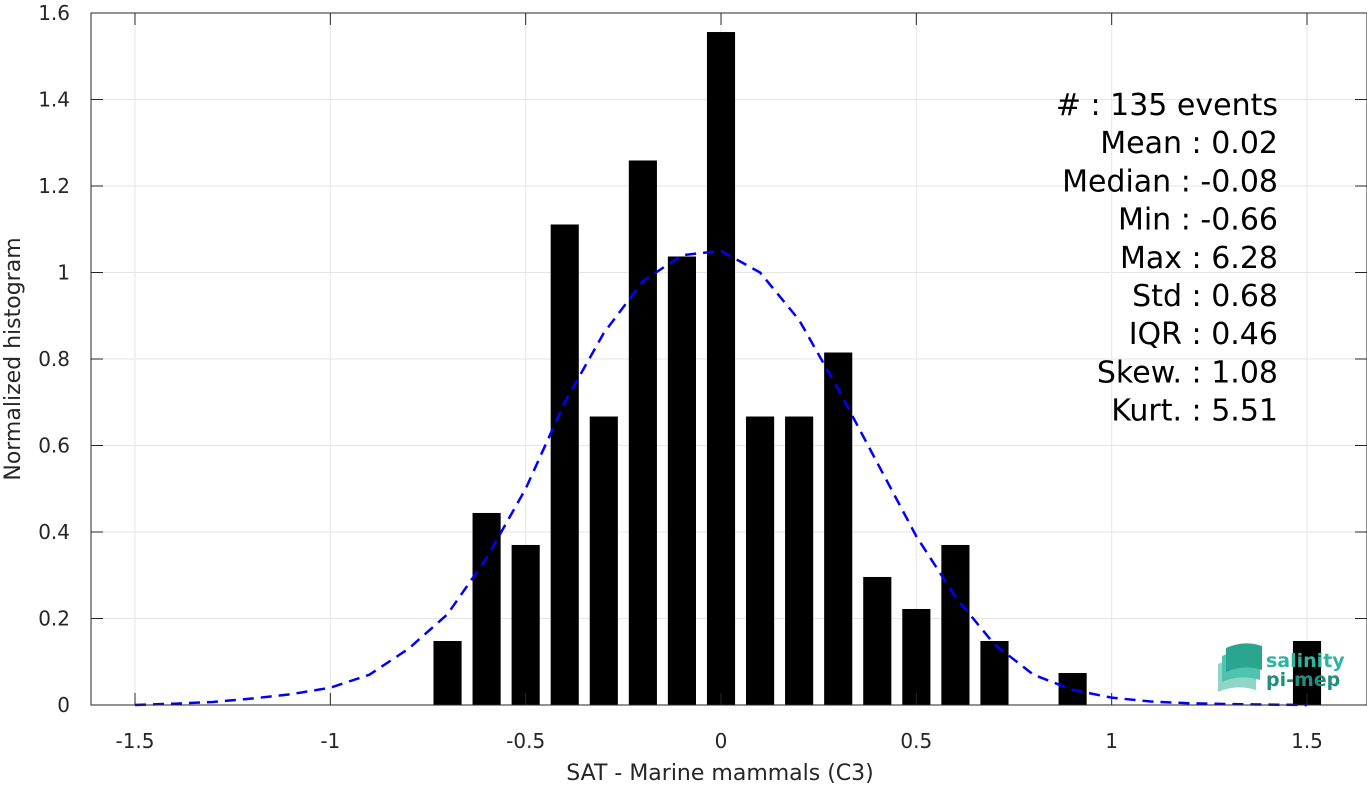 The height and width of the screenshot is (785, 1367). I want to click on y-tick-label: 1.6, so click(54, 13).